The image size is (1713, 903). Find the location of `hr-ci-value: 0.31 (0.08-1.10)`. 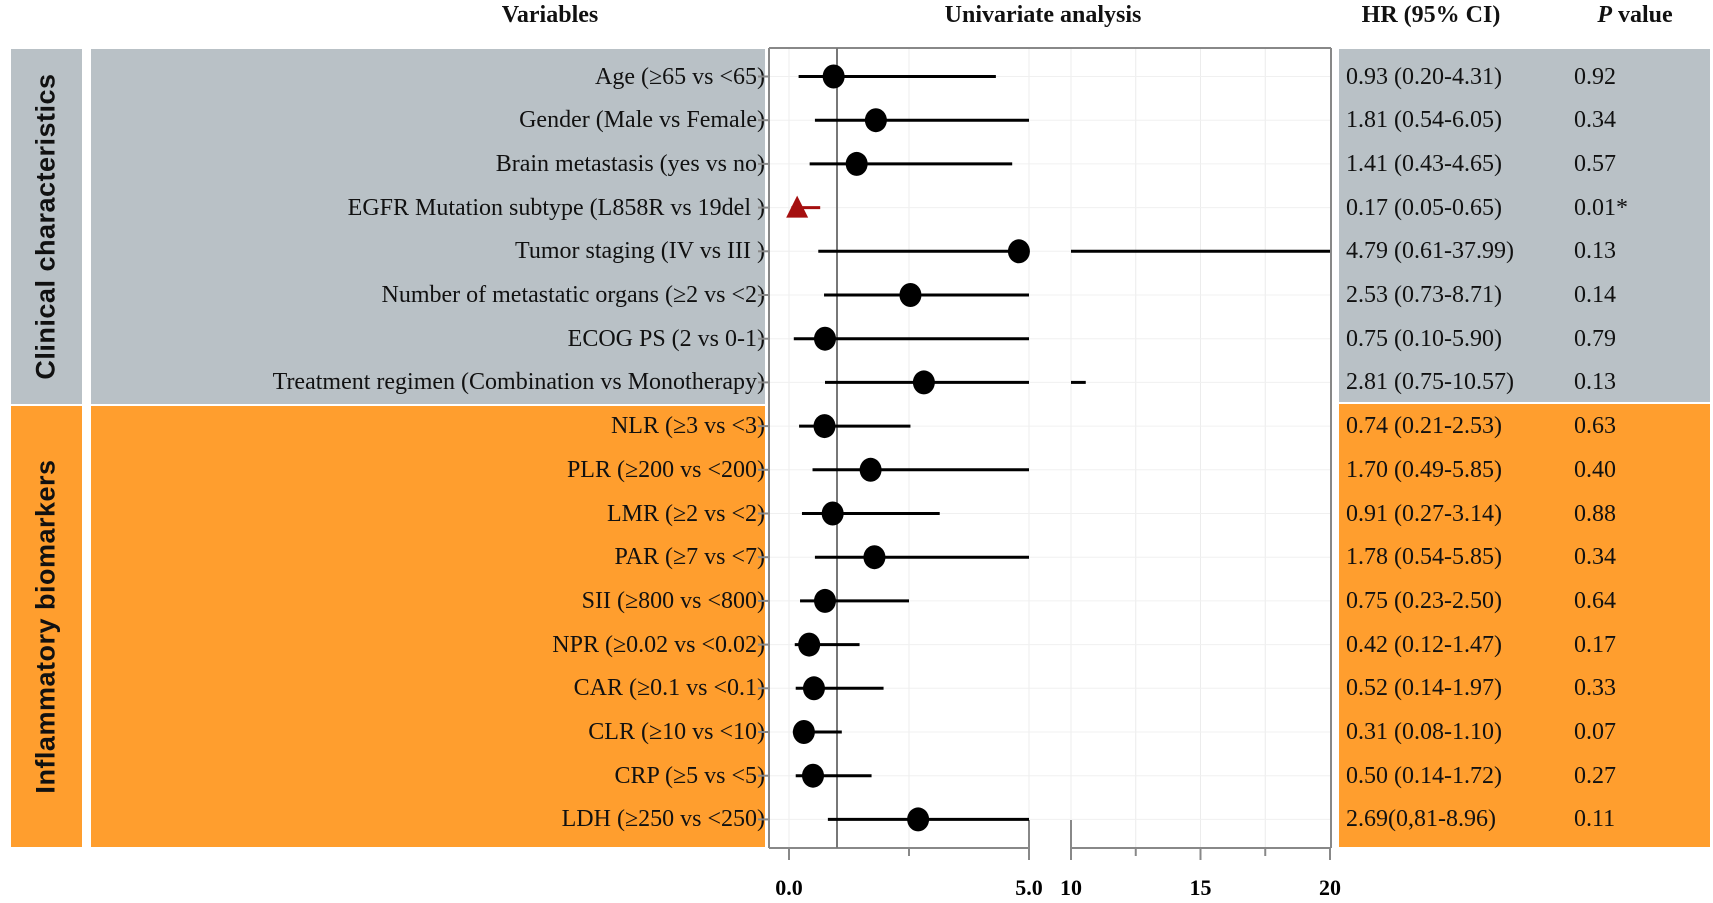

hr-ci-value: 0.31 (0.08-1.10) is located at coordinates (1424, 732).